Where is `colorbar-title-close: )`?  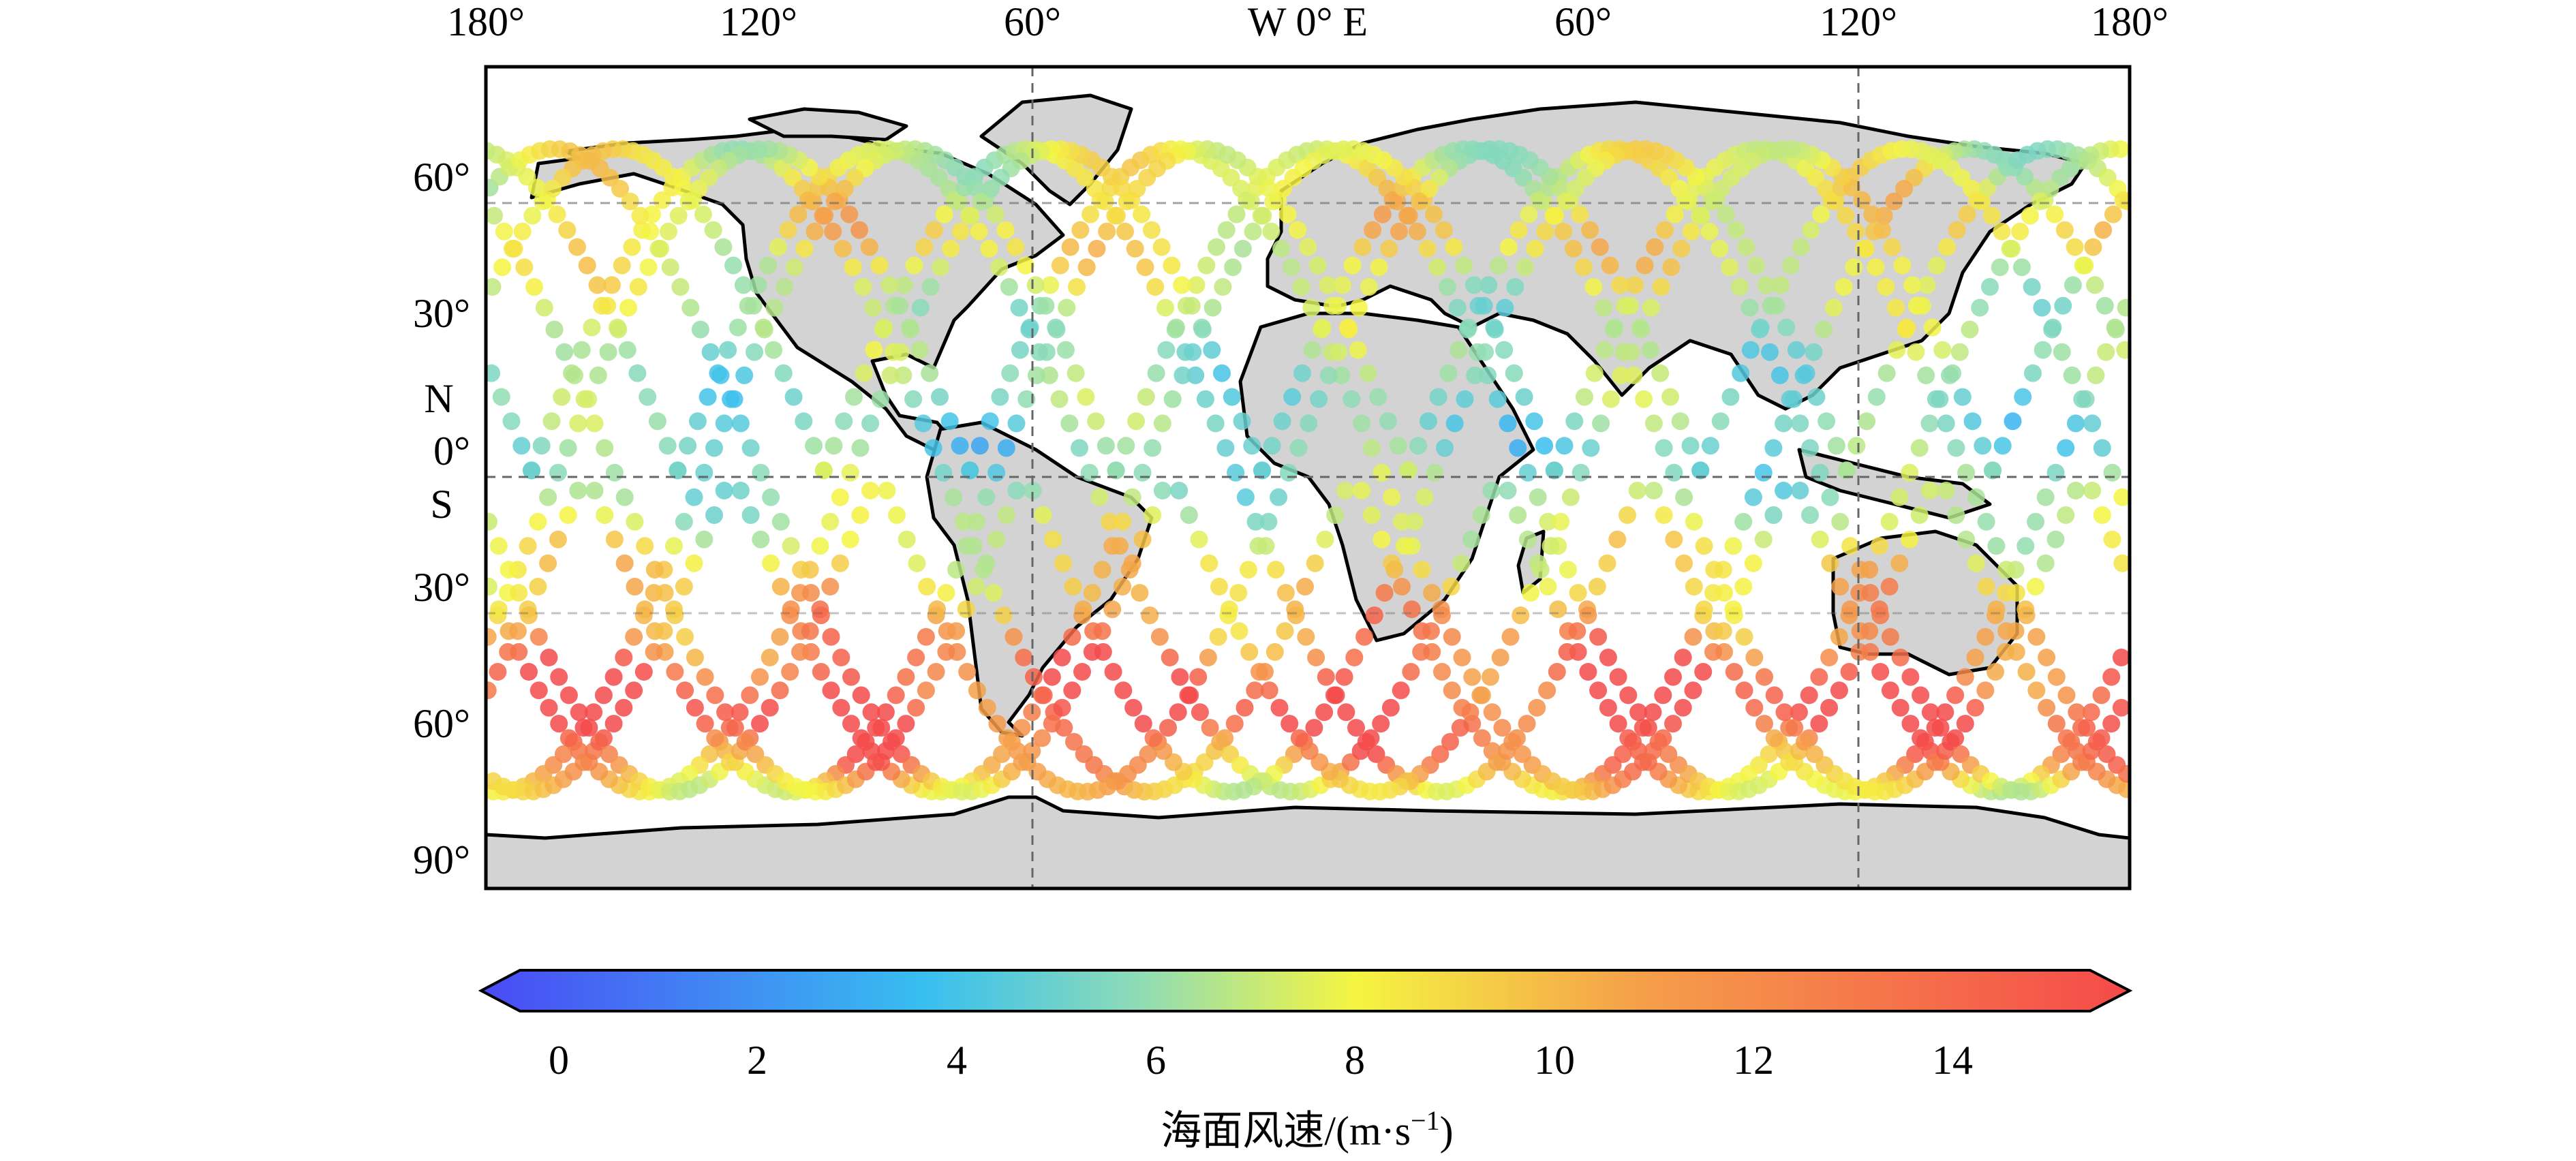
colorbar-title-close: ) is located at coordinates (1447, 1131).